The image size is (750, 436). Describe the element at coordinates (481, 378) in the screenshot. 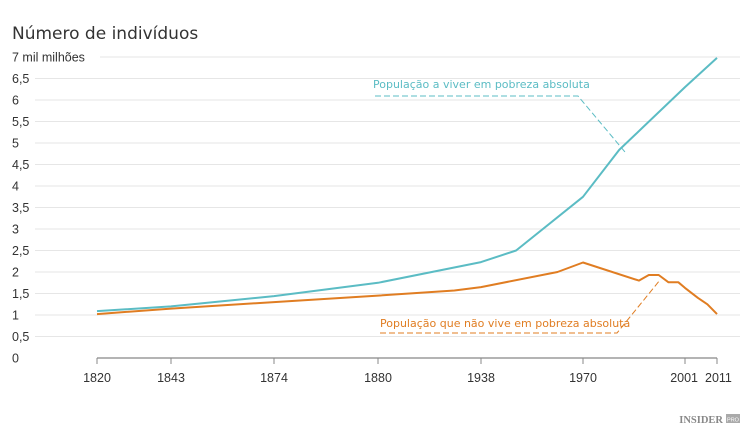

I see `x-tick-label: 1938` at that location.